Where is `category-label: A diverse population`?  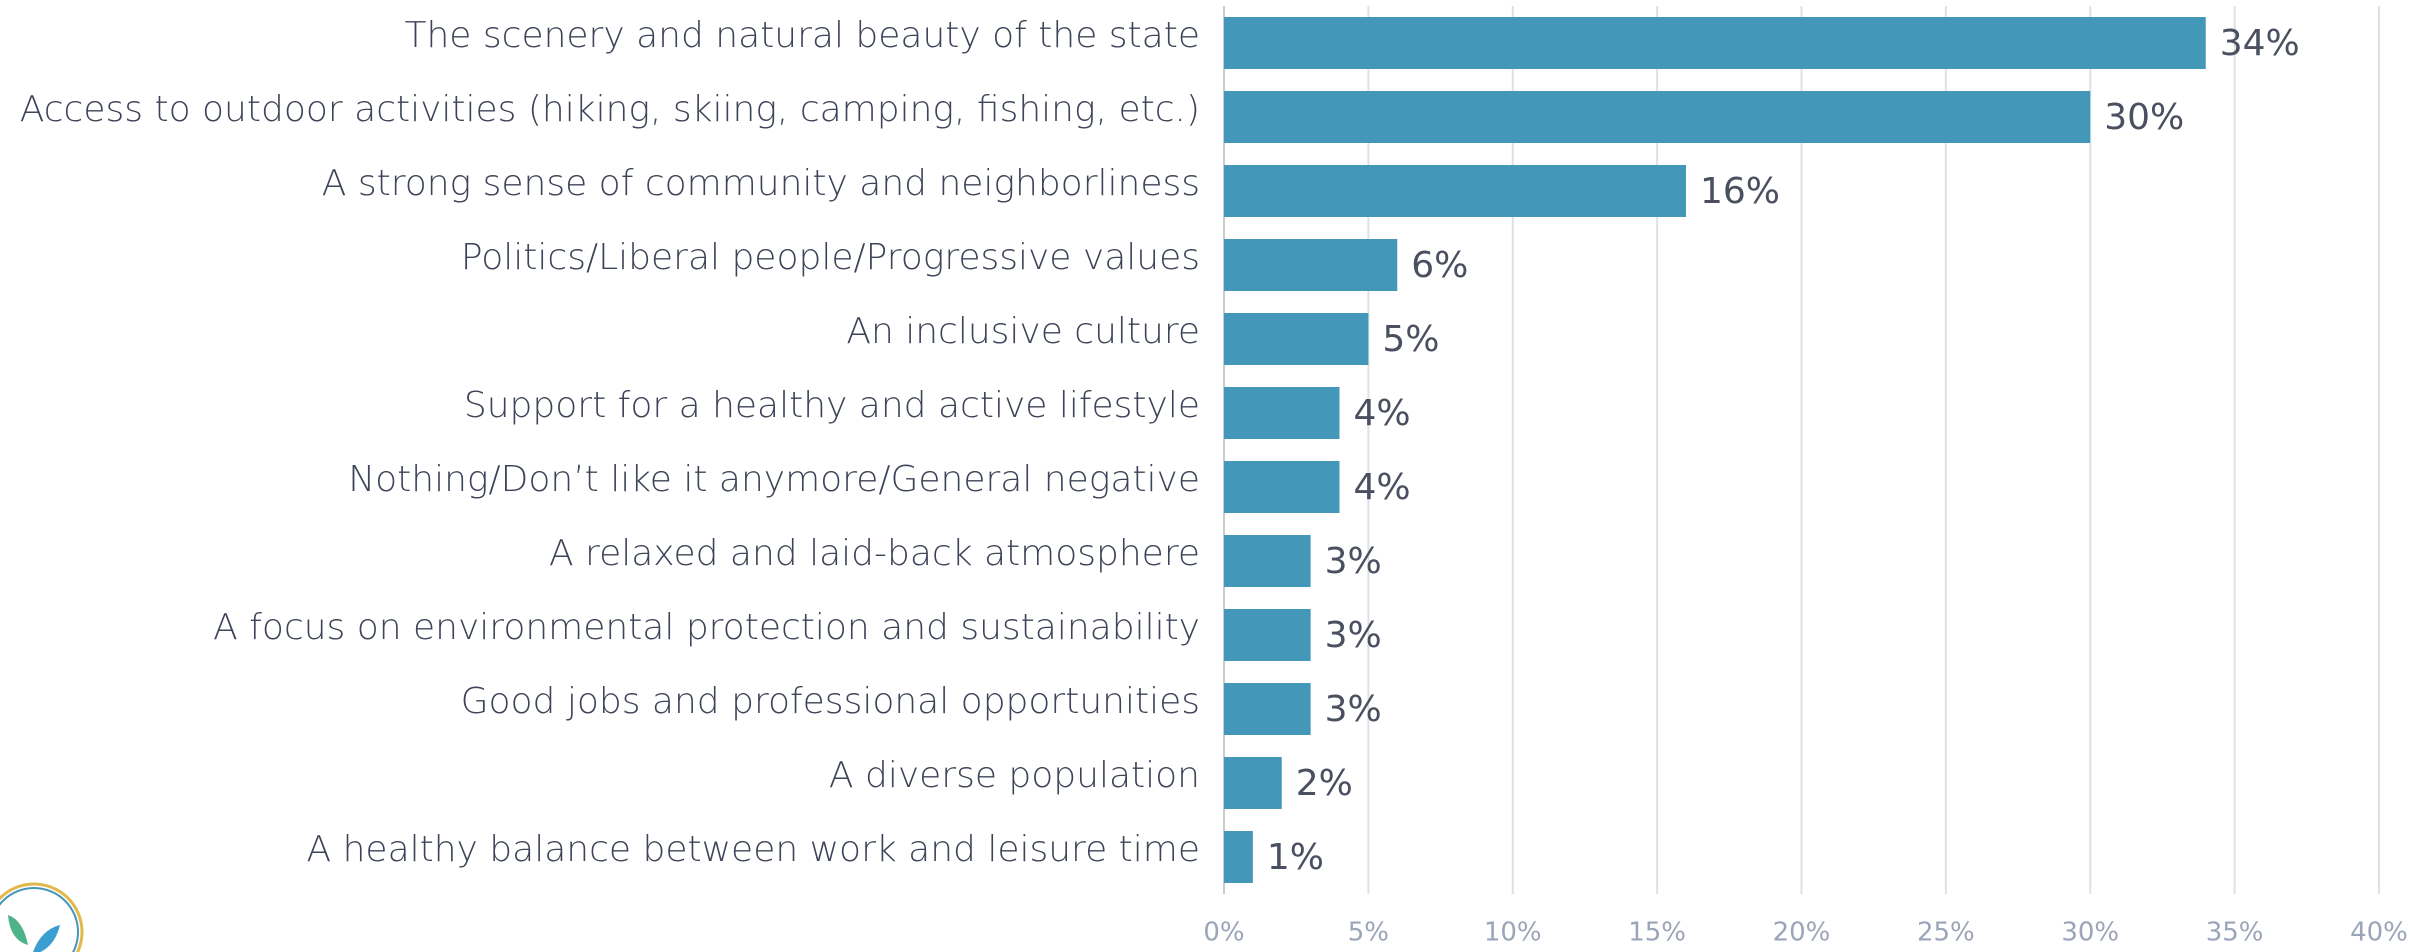 category-label: A diverse population is located at coordinates (1014, 775).